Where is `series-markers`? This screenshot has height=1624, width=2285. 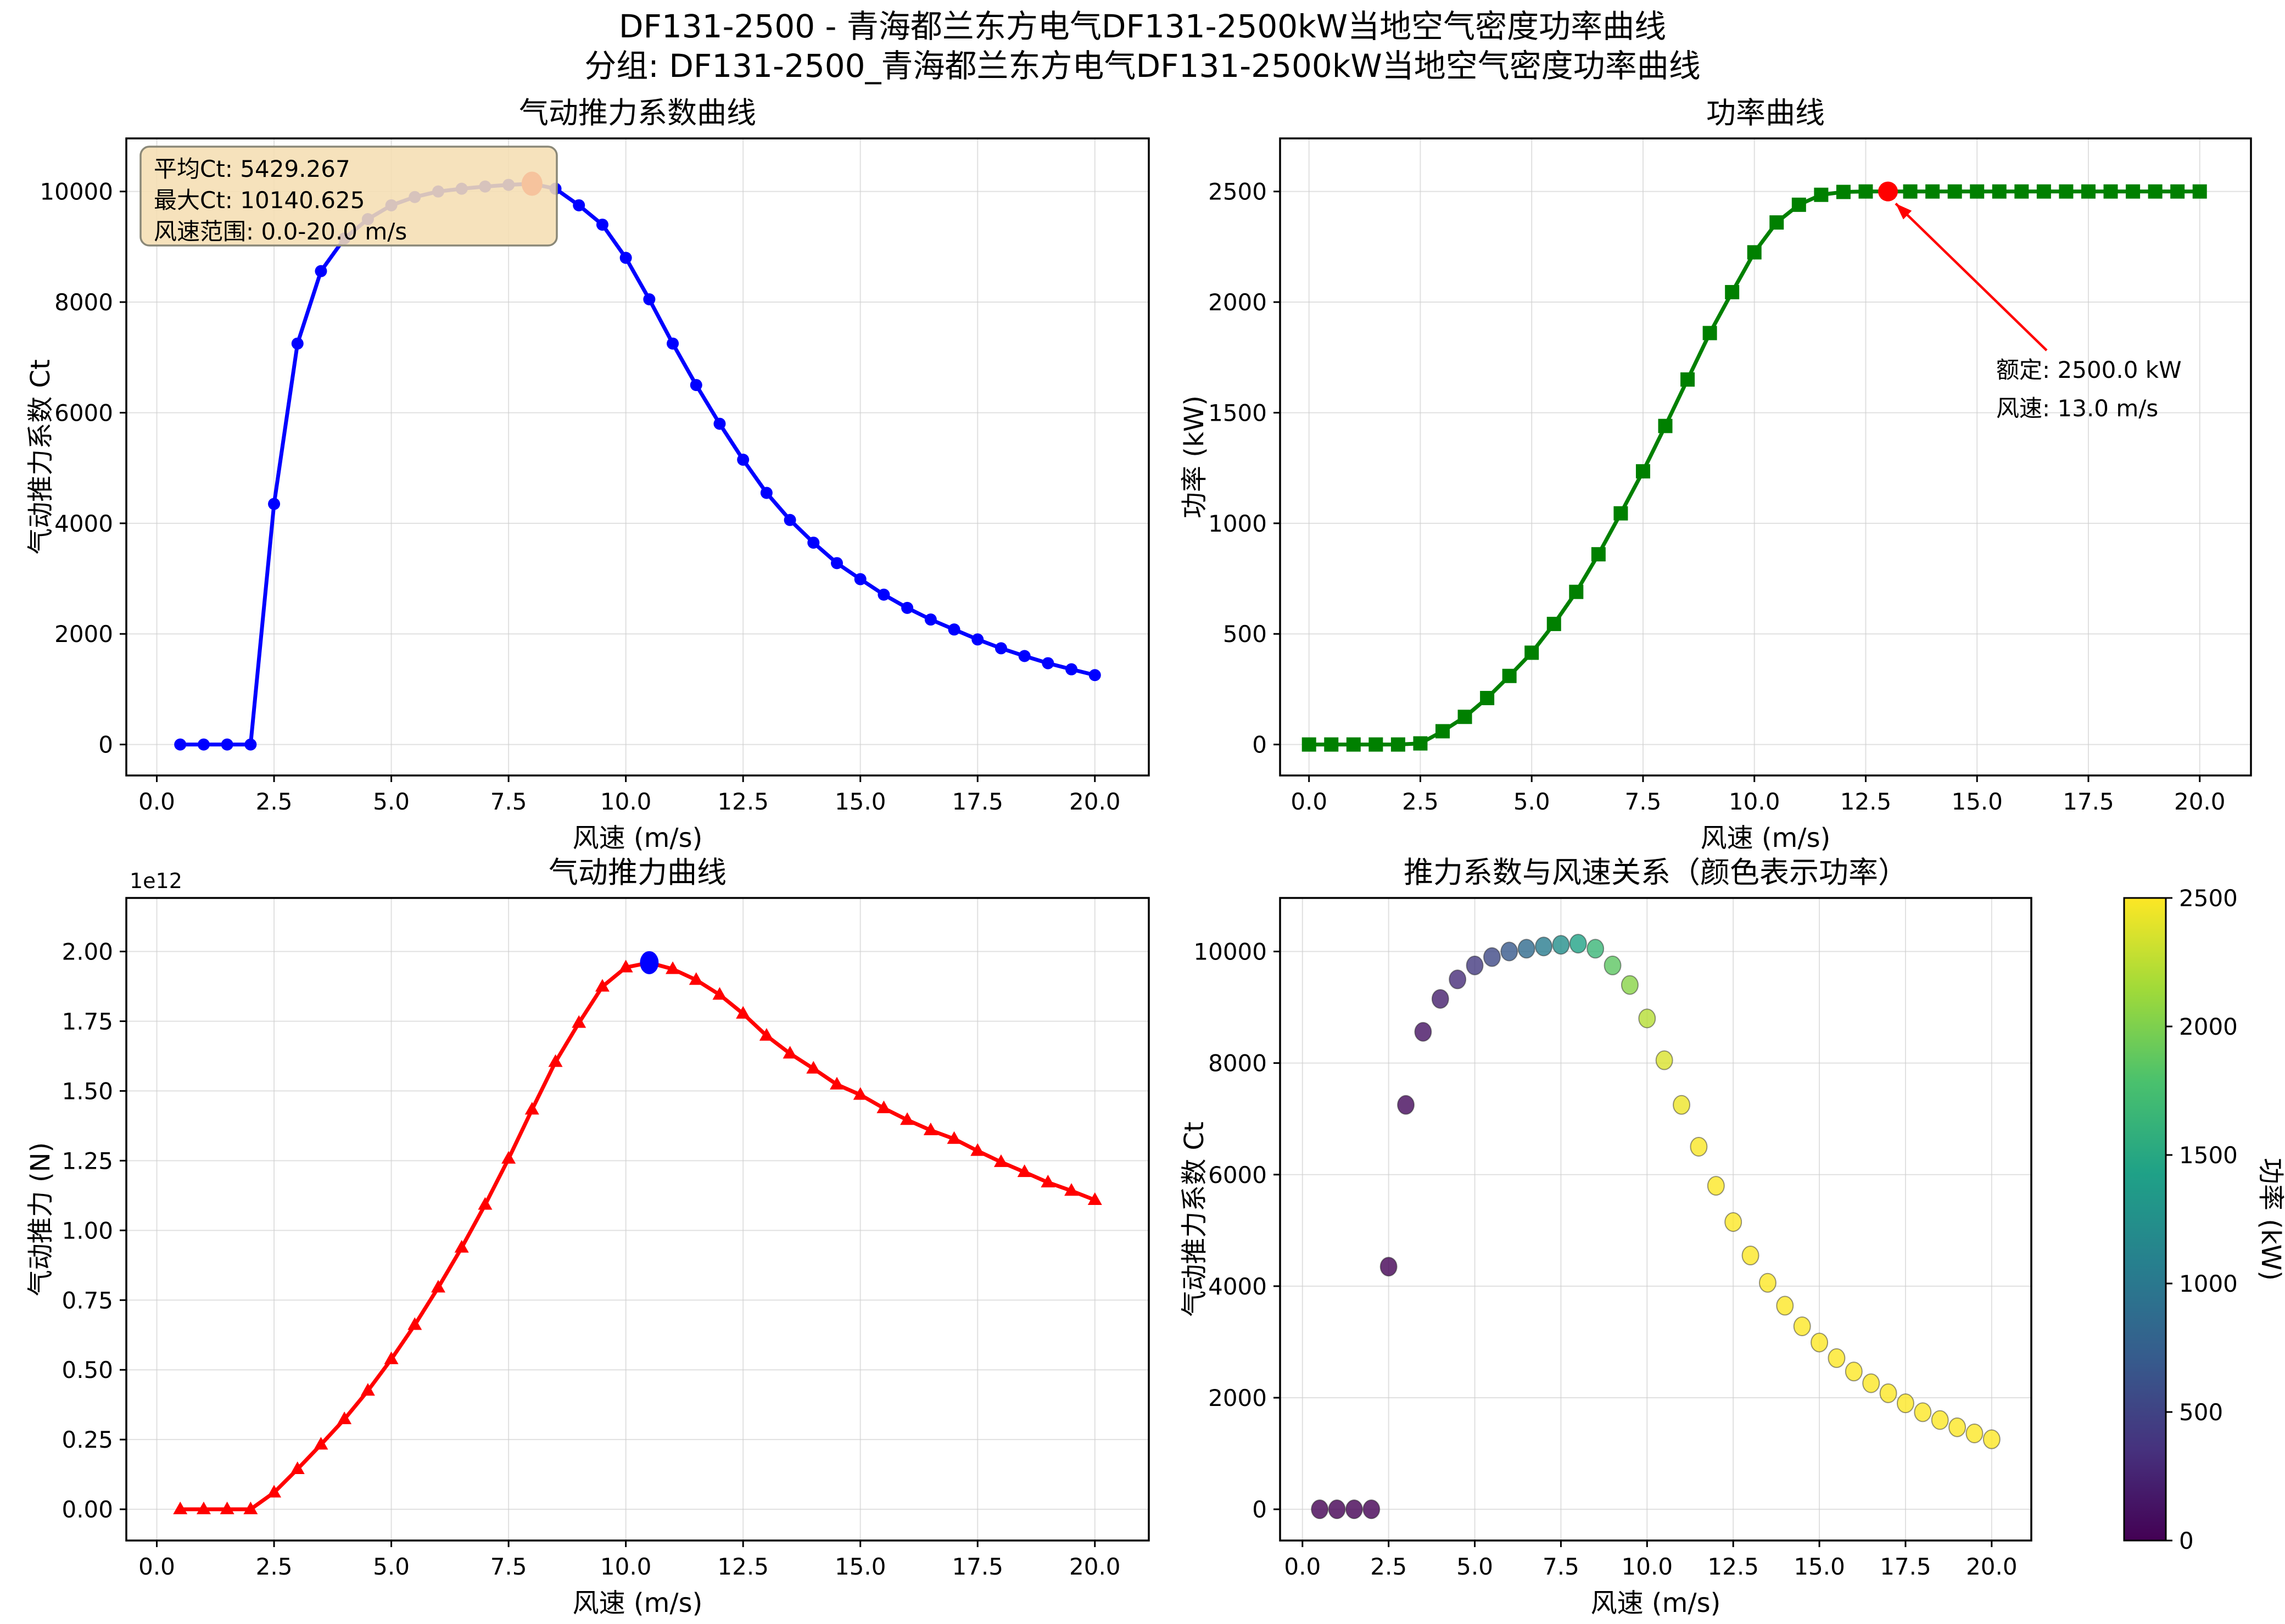 series-markers is located at coordinates (1754, 468).